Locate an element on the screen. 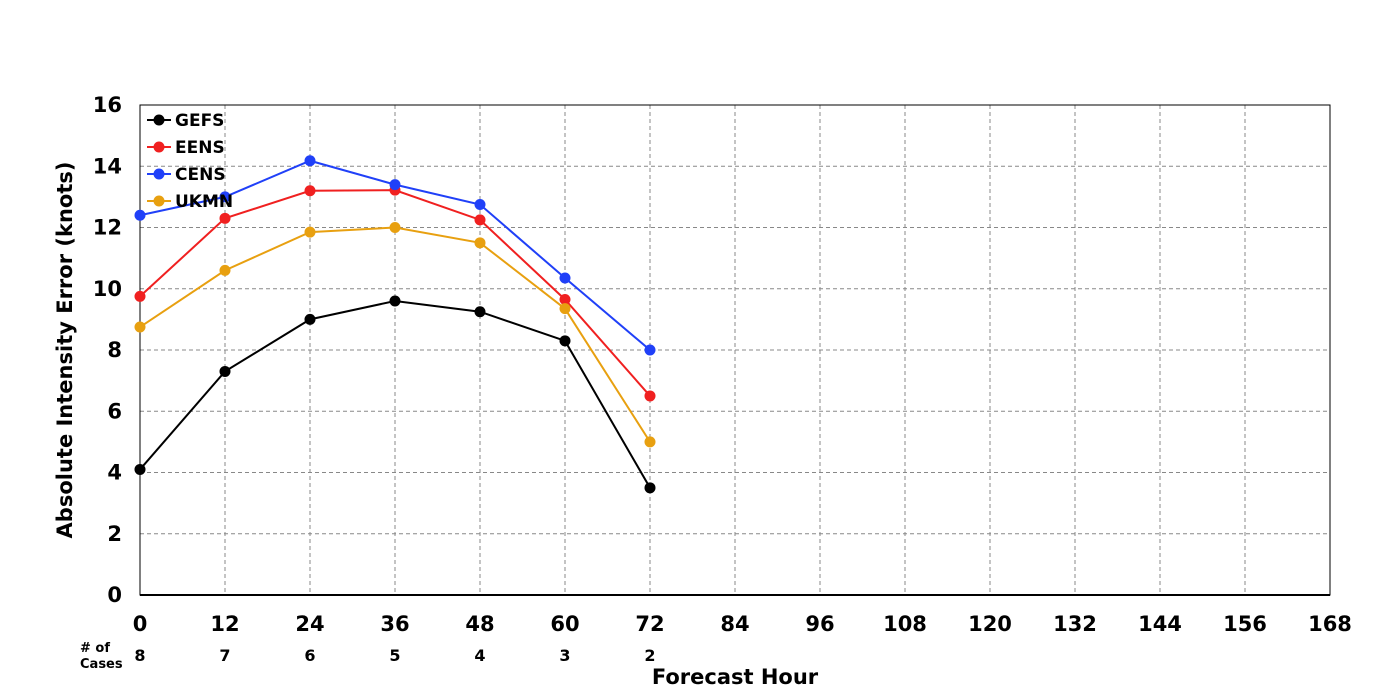 Image resolution: width=1400 pixels, height=700 pixels. case-count: 6 is located at coordinates (309, 655).